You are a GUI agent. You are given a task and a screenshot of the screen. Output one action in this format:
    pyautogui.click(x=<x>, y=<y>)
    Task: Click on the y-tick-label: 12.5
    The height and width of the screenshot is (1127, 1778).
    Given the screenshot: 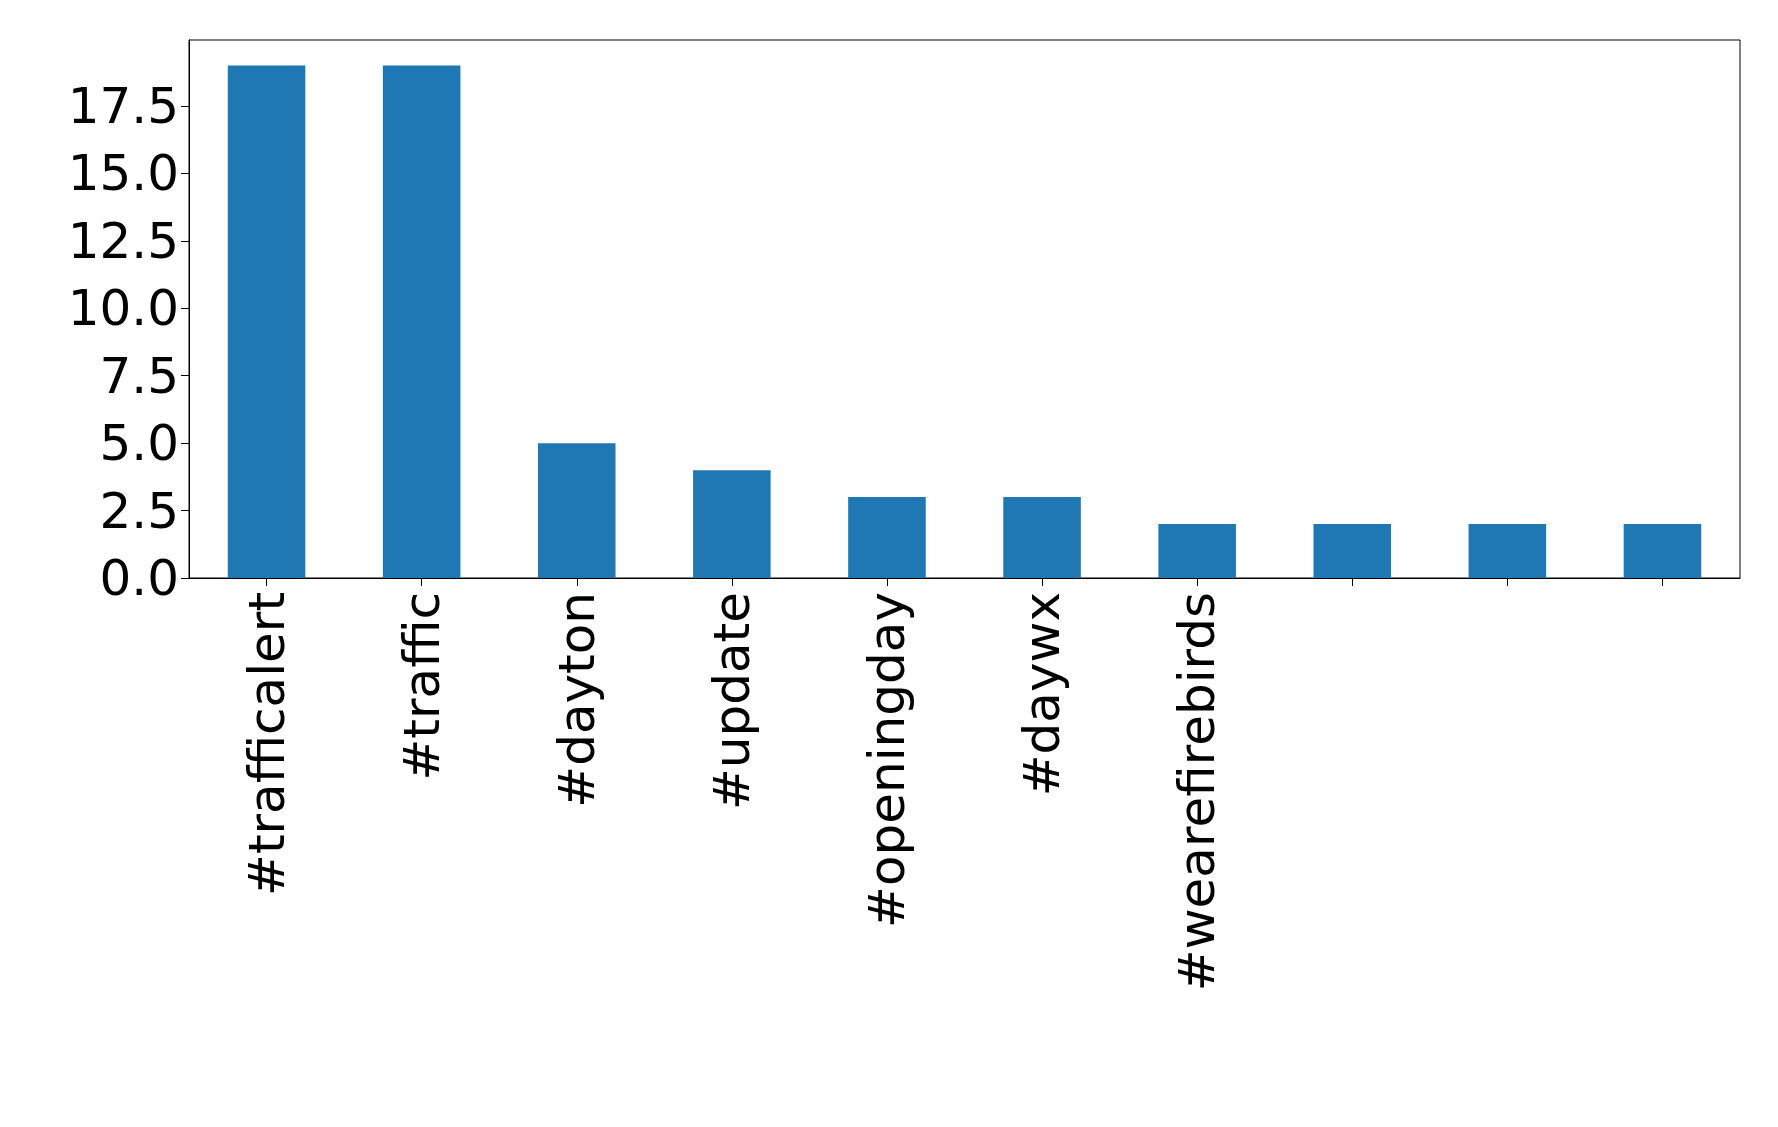 What is the action you would take?
    pyautogui.click(x=123, y=240)
    